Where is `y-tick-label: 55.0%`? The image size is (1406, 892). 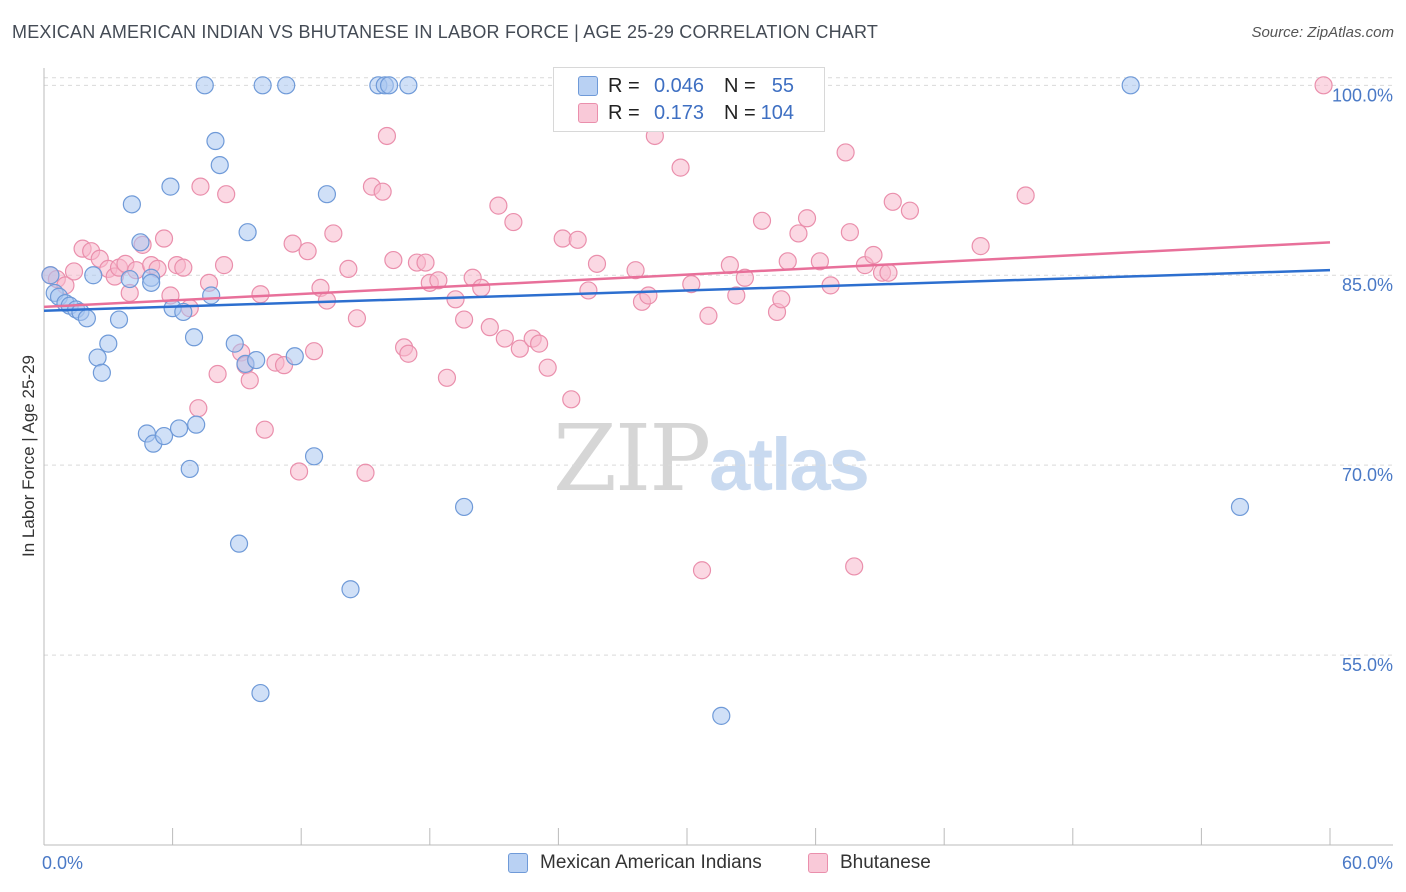 y-tick-label: 55.0% is located at coordinates (1367, 665).